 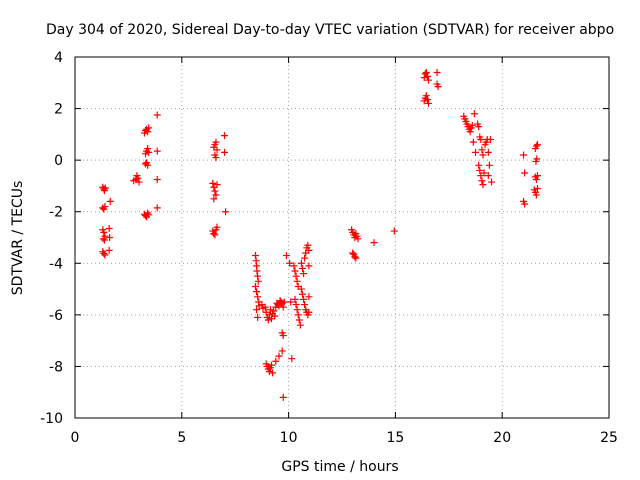 What do you see at coordinates (395, 438) in the screenshot?
I see `x-tick-label: 15` at bounding box center [395, 438].